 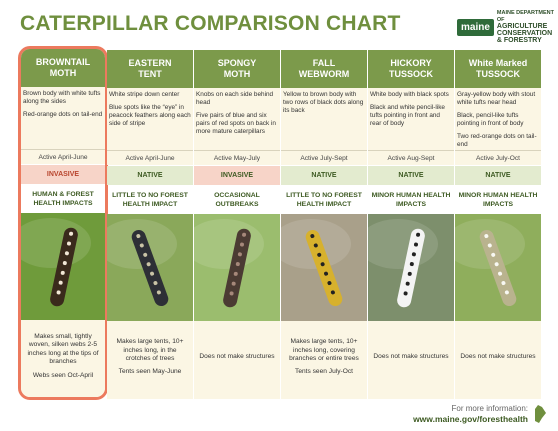 I want to click on column-name: EASTERN, so click(x=150, y=63).